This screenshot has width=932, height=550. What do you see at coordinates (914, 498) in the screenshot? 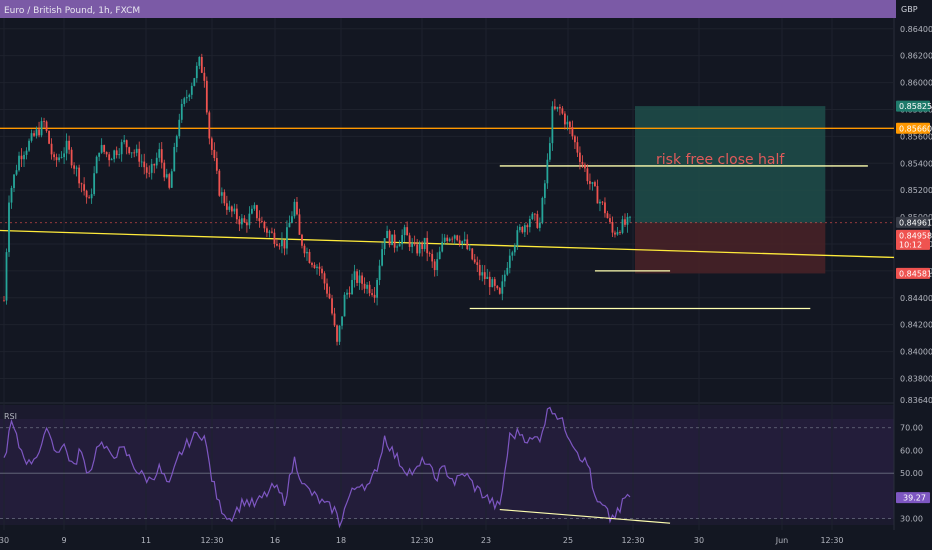
I see `rsi-current-text: 39.27` at bounding box center [914, 498].